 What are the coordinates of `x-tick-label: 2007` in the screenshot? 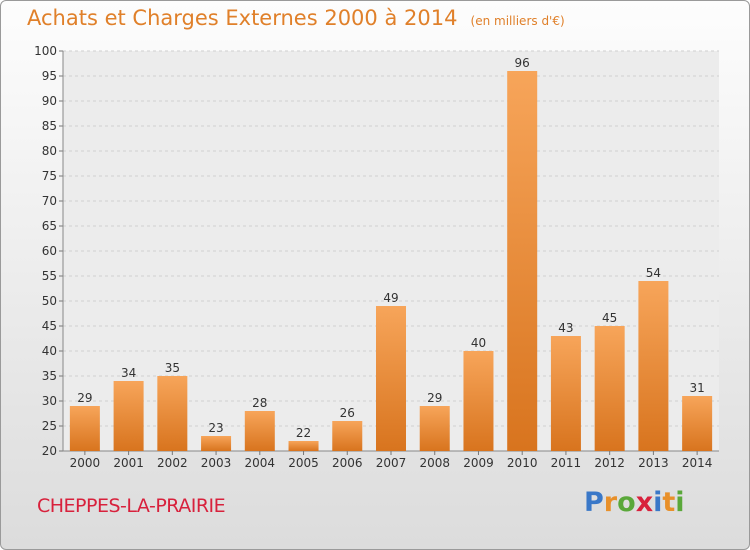 It's located at (391, 463).